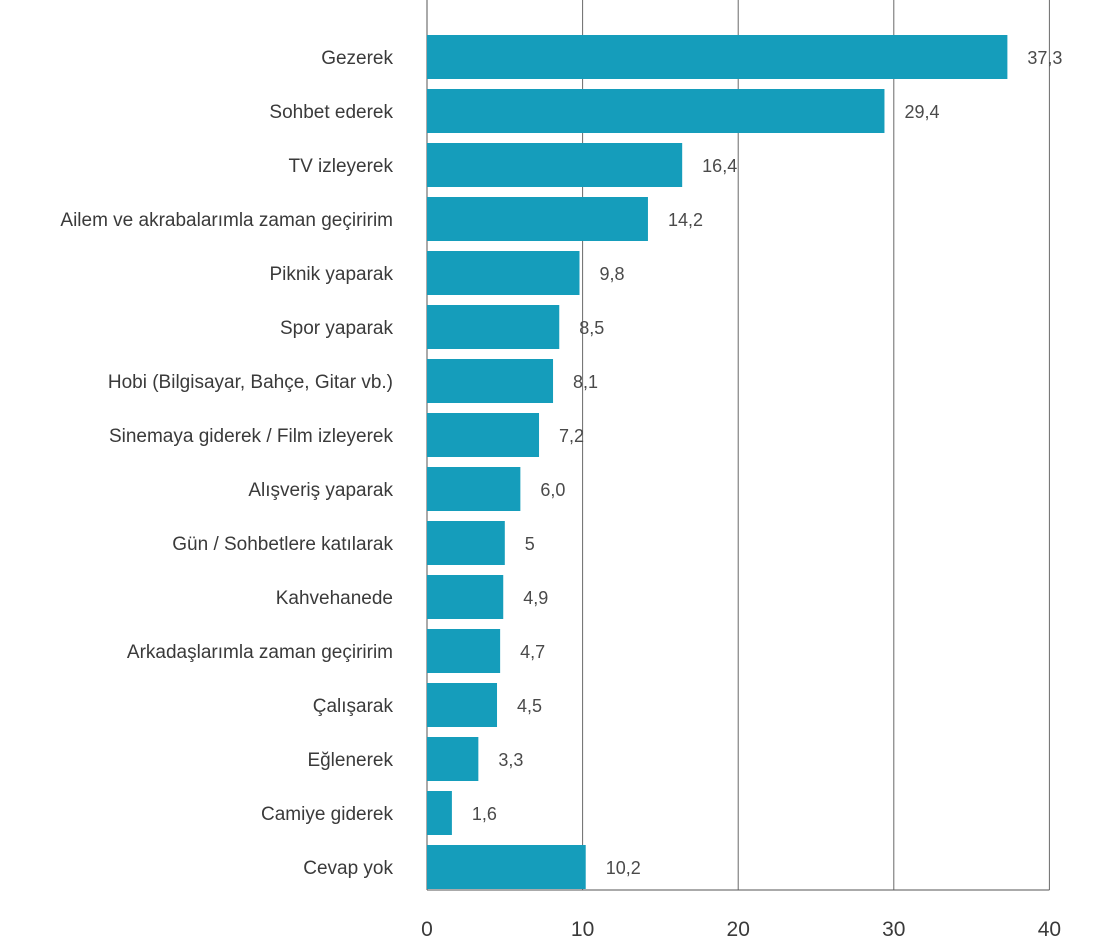  What do you see at coordinates (591, 328) in the screenshot?
I see `data-label: 8,5` at bounding box center [591, 328].